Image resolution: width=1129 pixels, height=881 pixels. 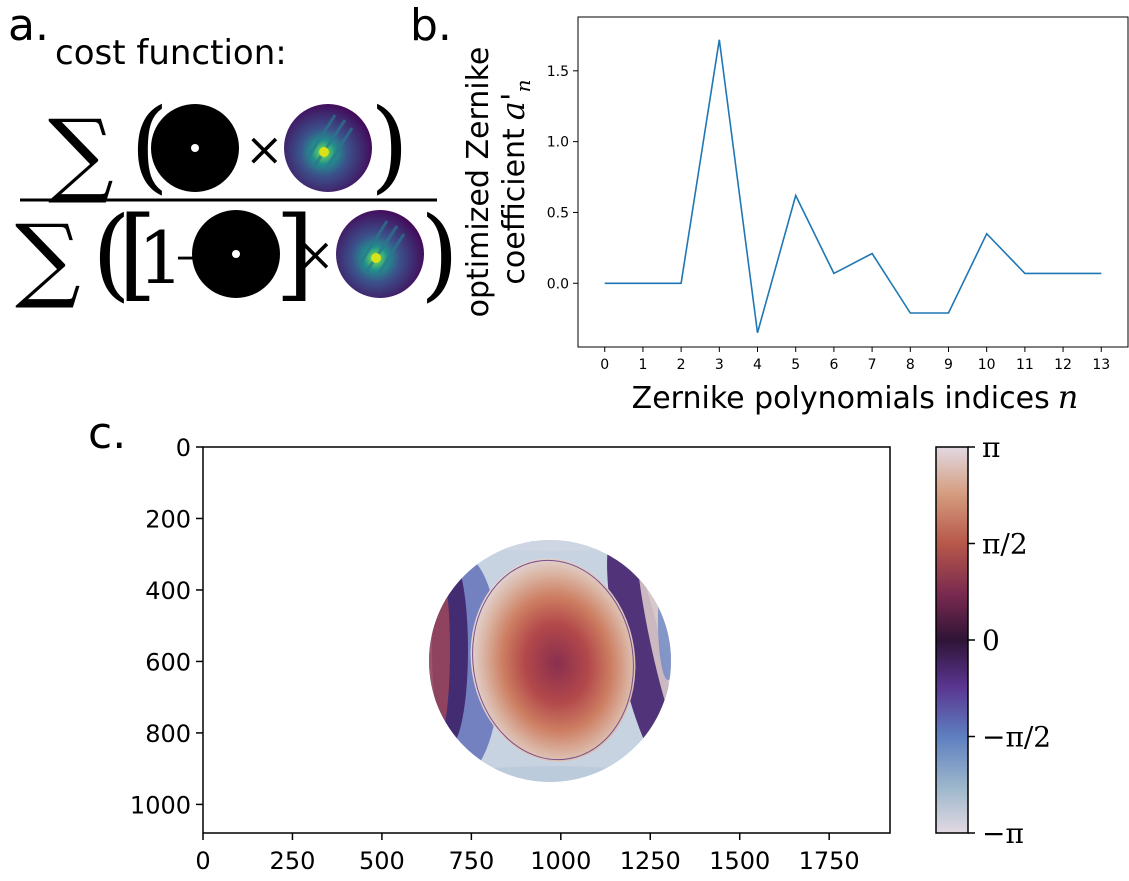 What do you see at coordinates (841, 398) in the screenshot?
I see `x-axis-label-text: Zernike polynomials indices` at bounding box center [841, 398].